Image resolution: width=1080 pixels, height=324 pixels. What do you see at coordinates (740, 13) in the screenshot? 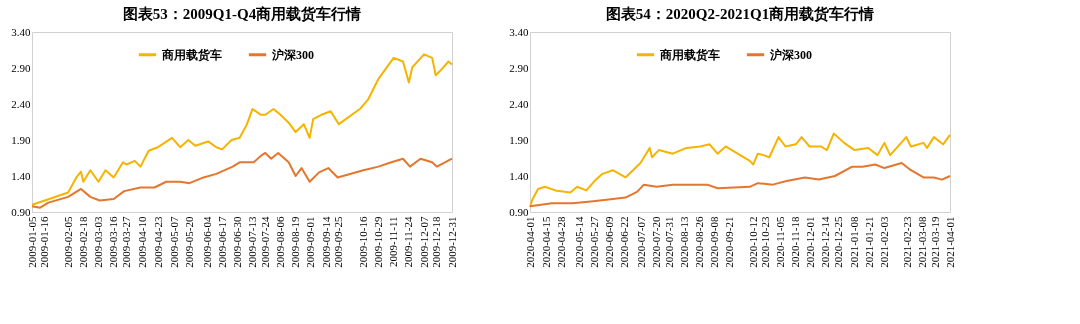
I see `chart-title: 图表54：2020Q2-2021Q1商用载货车行情` at bounding box center [740, 13].